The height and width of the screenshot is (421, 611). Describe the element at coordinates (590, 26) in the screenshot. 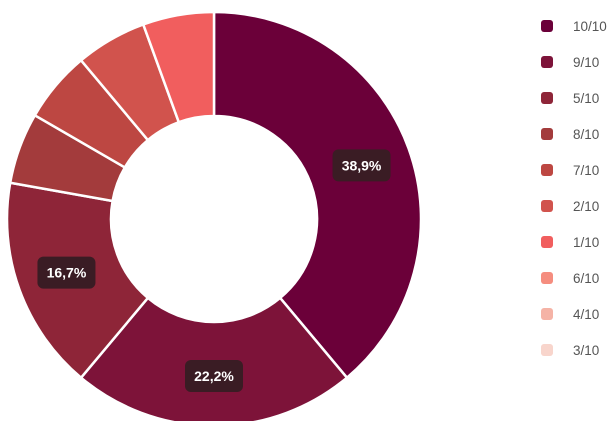

I see `legend-label: 10/10` at that location.